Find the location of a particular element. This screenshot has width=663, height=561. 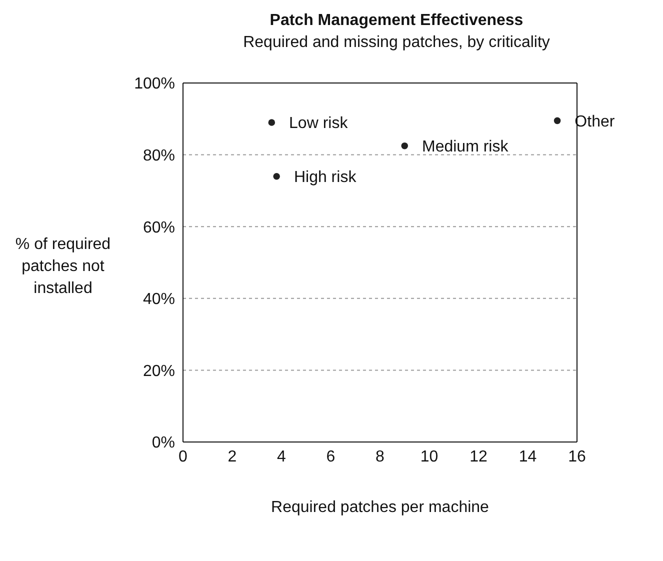

series-label: High risk is located at coordinates (326, 177).